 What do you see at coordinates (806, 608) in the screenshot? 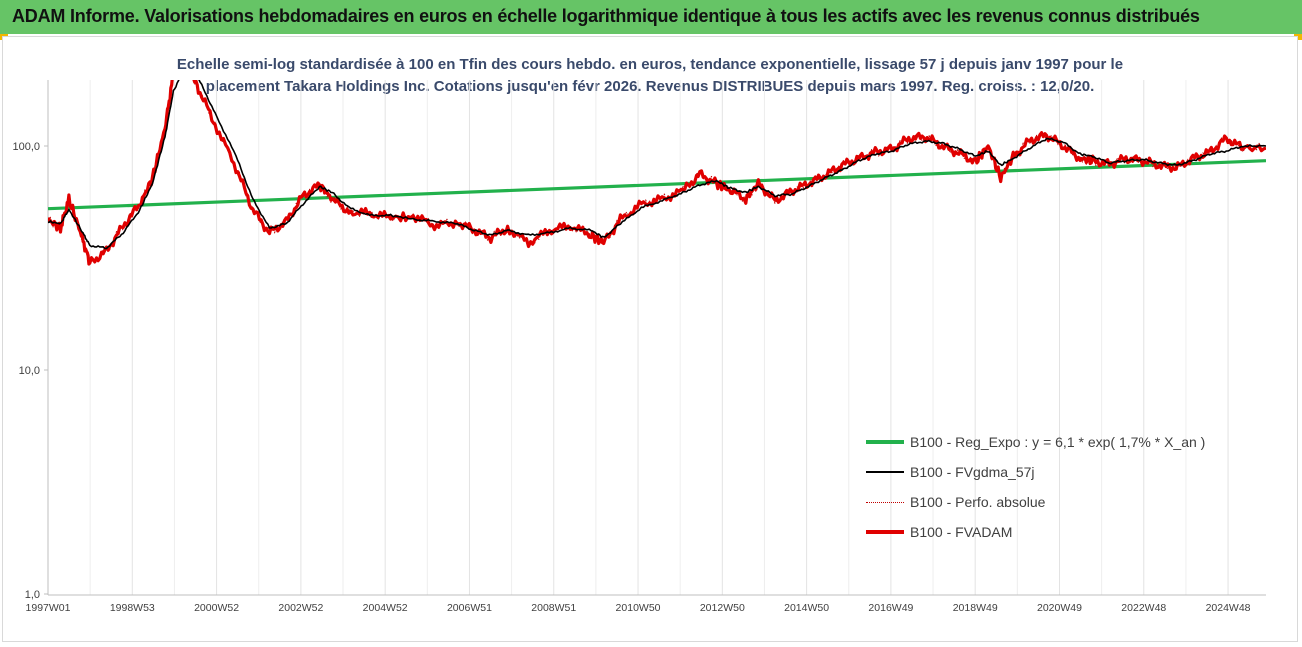
I see `x-tick-label: 2014W50` at bounding box center [806, 608].